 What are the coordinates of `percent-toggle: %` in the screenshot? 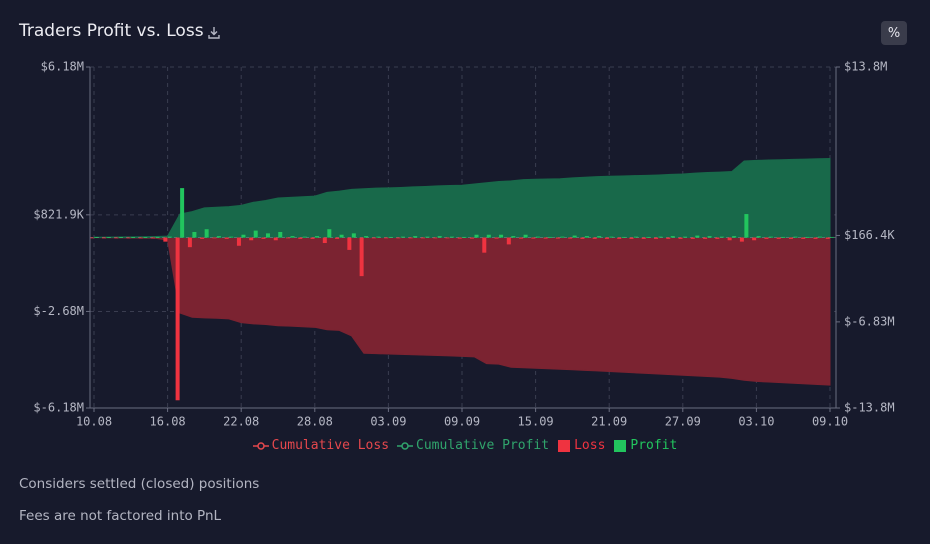 It's located at (894, 33).